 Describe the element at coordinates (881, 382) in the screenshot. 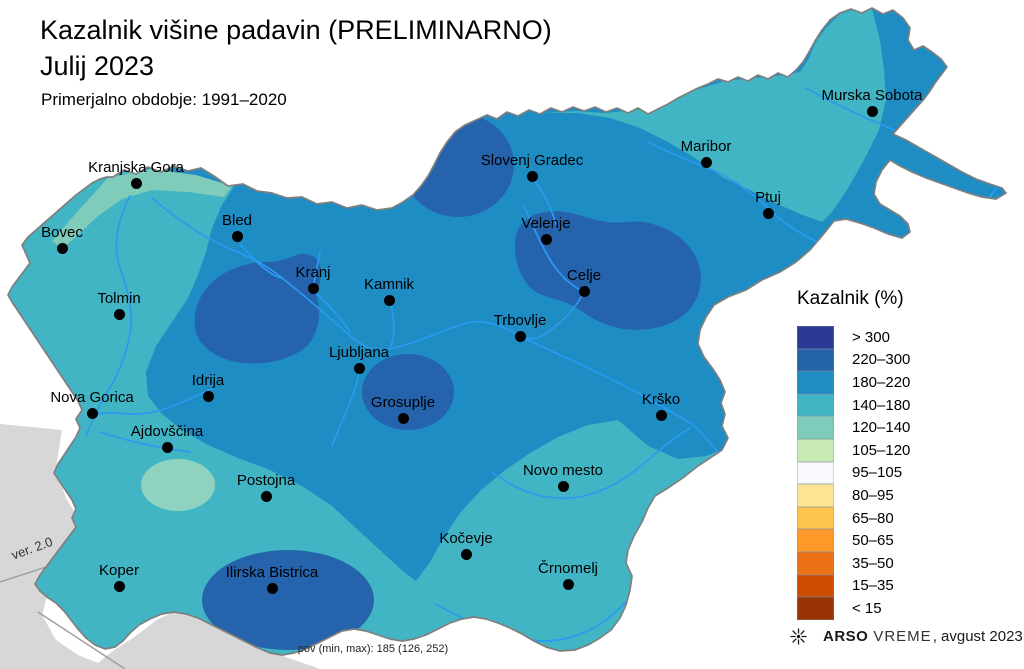

I see `legend-label: 180–220` at that location.